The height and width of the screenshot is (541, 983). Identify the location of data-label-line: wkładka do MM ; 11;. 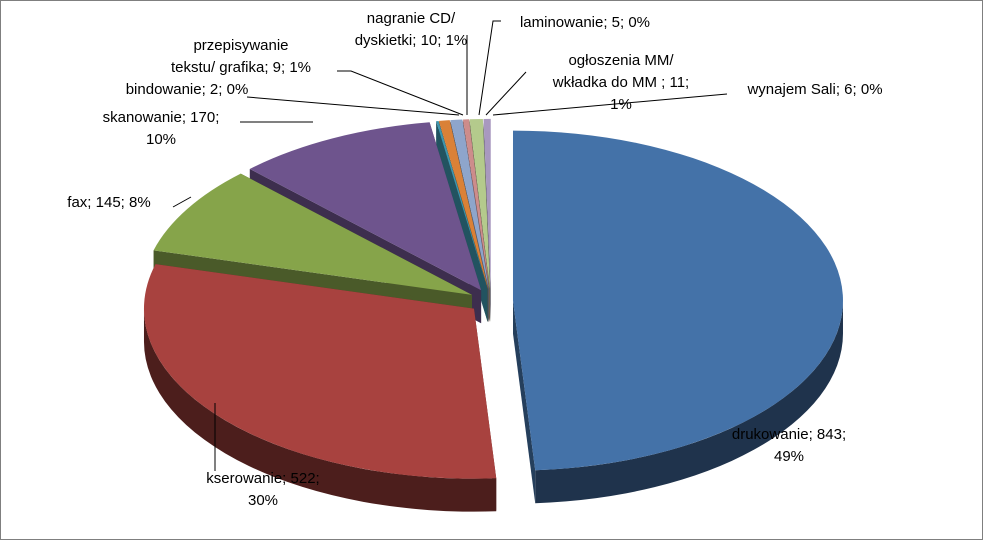
(620, 82).